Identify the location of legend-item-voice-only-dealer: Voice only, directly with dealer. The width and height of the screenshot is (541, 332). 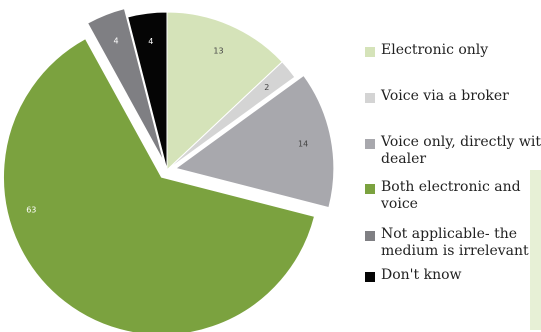
(453, 151).